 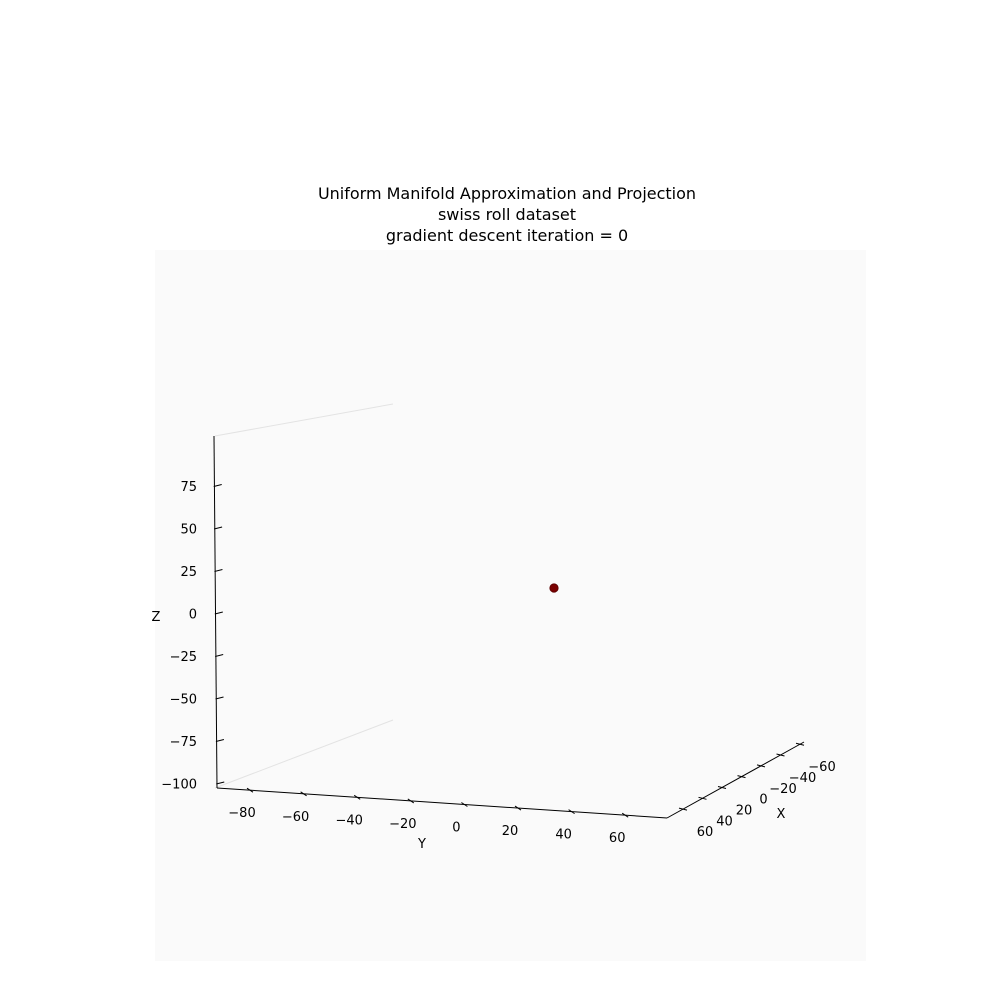 What do you see at coordinates (402, 824) in the screenshot?
I see `y-tick-label: −20` at bounding box center [402, 824].